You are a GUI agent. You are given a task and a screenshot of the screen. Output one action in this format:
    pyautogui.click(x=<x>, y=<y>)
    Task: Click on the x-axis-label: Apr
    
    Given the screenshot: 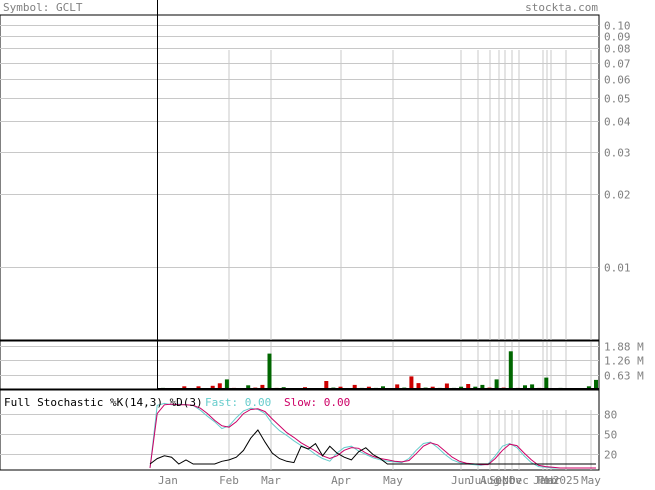 What is the action you would take?
    pyautogui.click(x=341, y=480)
    